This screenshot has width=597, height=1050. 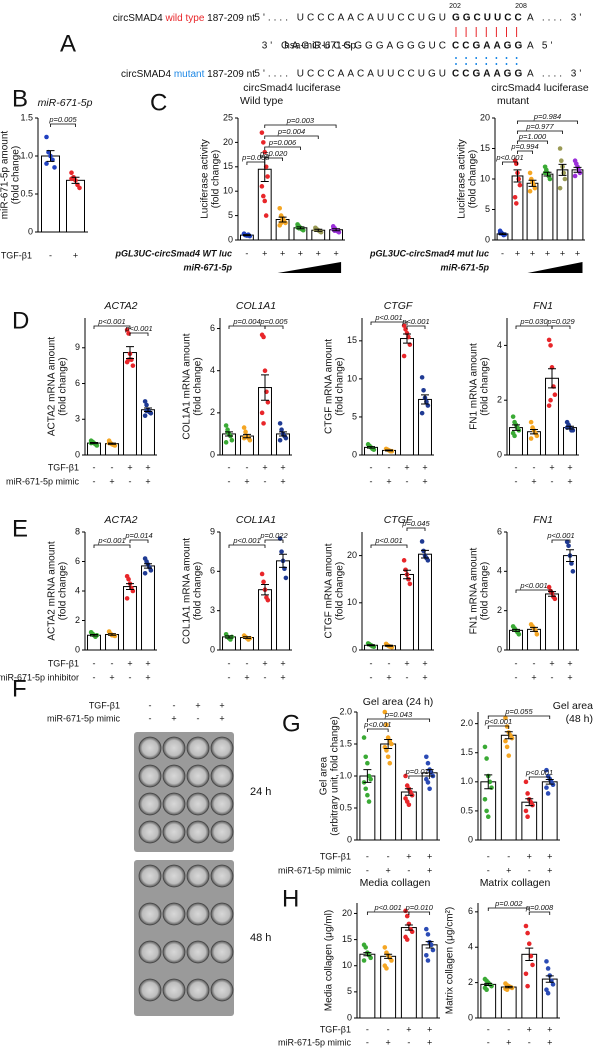 I want to click on dose-wedge, so click(x=555, y=267).